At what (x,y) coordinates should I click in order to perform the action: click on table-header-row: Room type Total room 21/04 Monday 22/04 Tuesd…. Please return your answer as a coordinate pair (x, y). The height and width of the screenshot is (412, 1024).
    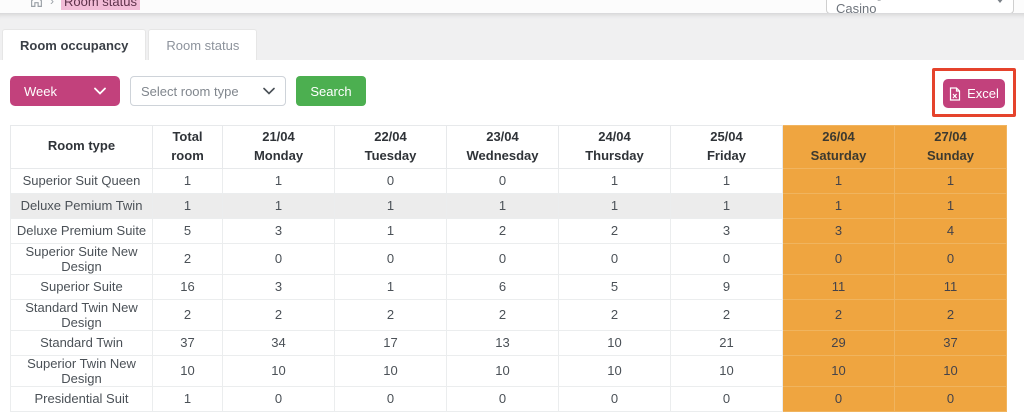
    Looking at the image, I should click on (508, 147).